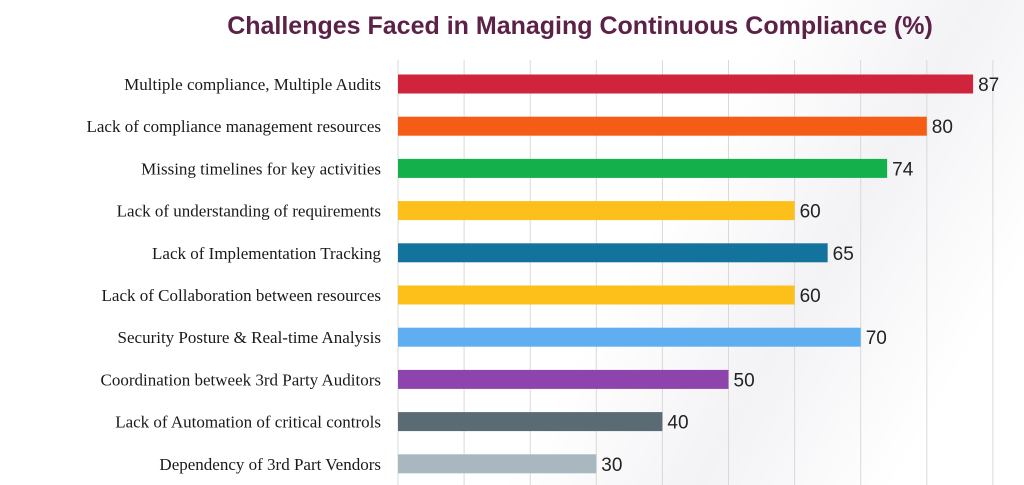 The height and width of the screenshot is (485, 1024). I want to click on category-label: Dependency of 3rd Part Vendors, so click(270, 464).